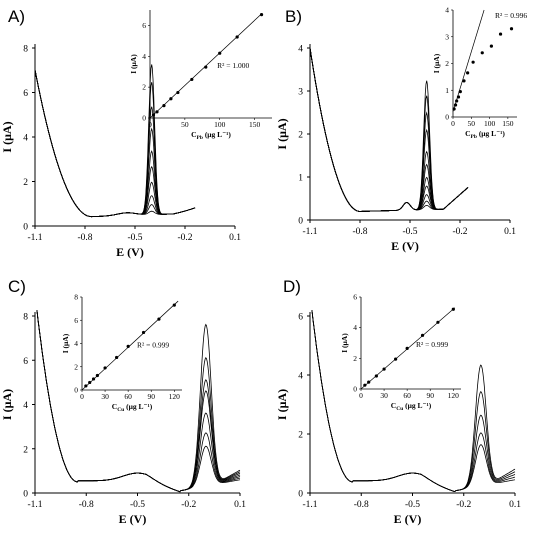 The height and width of the screenshot is (534, 550). Describe the element at coordinates (447, 36) in the screenshot. I see `inset-y-tick-label: 3` at that location.